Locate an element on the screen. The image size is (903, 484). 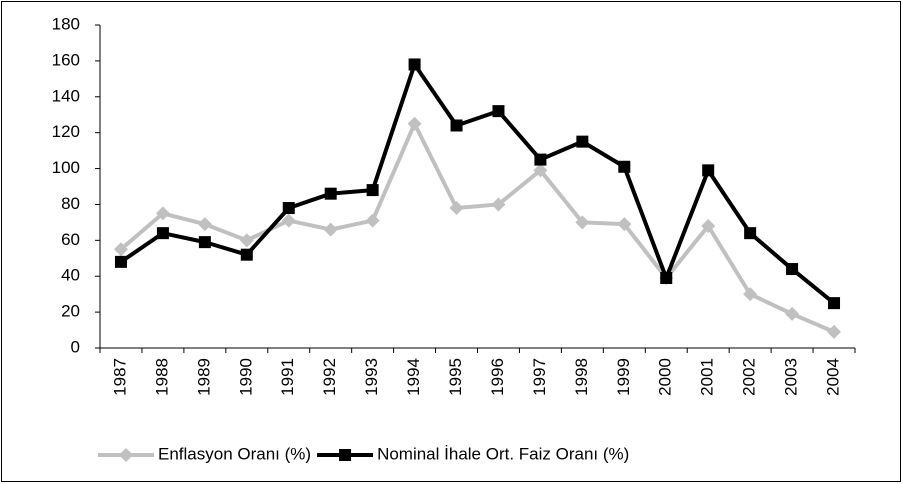
legend-label: Enflasyon Oranı (%) is located at coordinates (234, 453).